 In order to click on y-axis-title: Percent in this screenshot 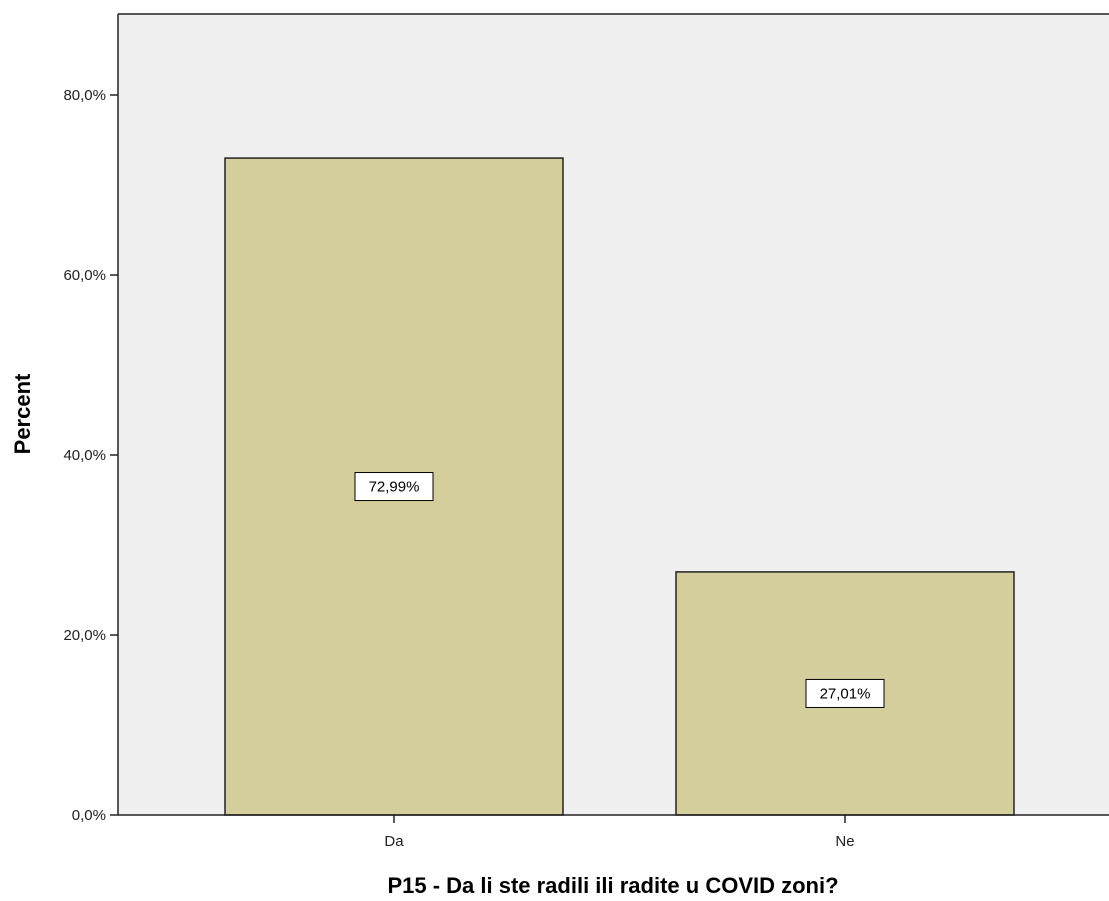, I will do `click(22, 413)`.